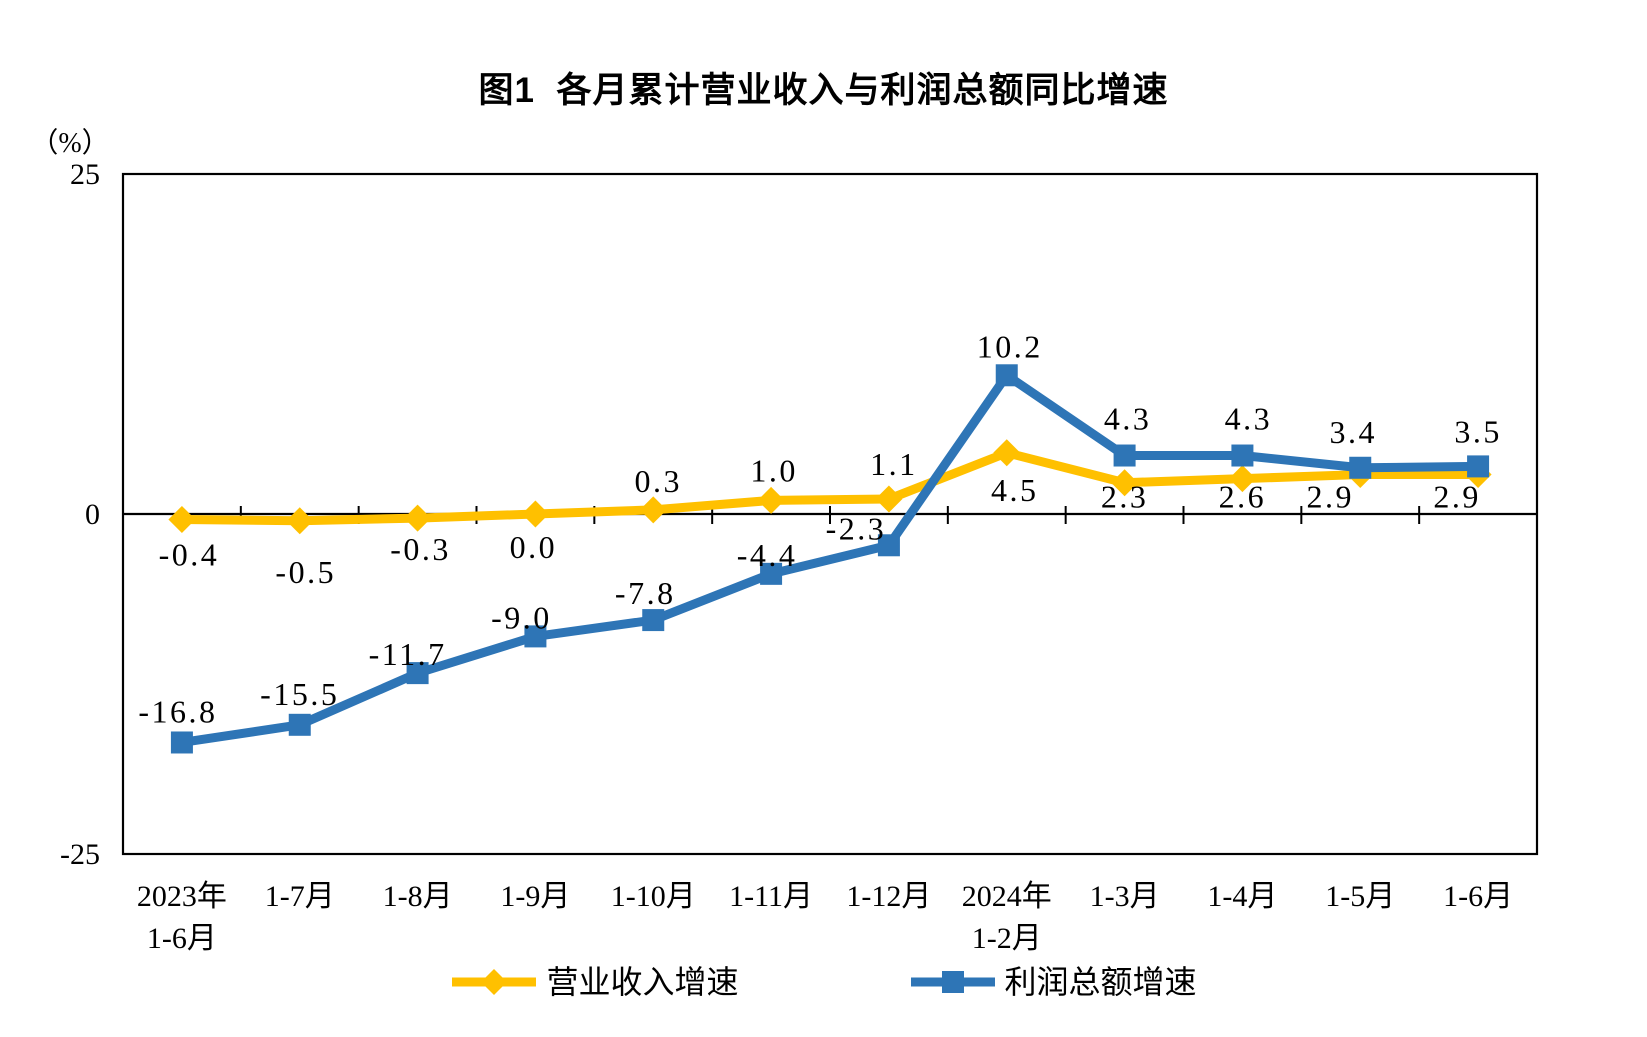  I want to click on legend: 营业收入增速 利润总额增速, so click(823, 982).